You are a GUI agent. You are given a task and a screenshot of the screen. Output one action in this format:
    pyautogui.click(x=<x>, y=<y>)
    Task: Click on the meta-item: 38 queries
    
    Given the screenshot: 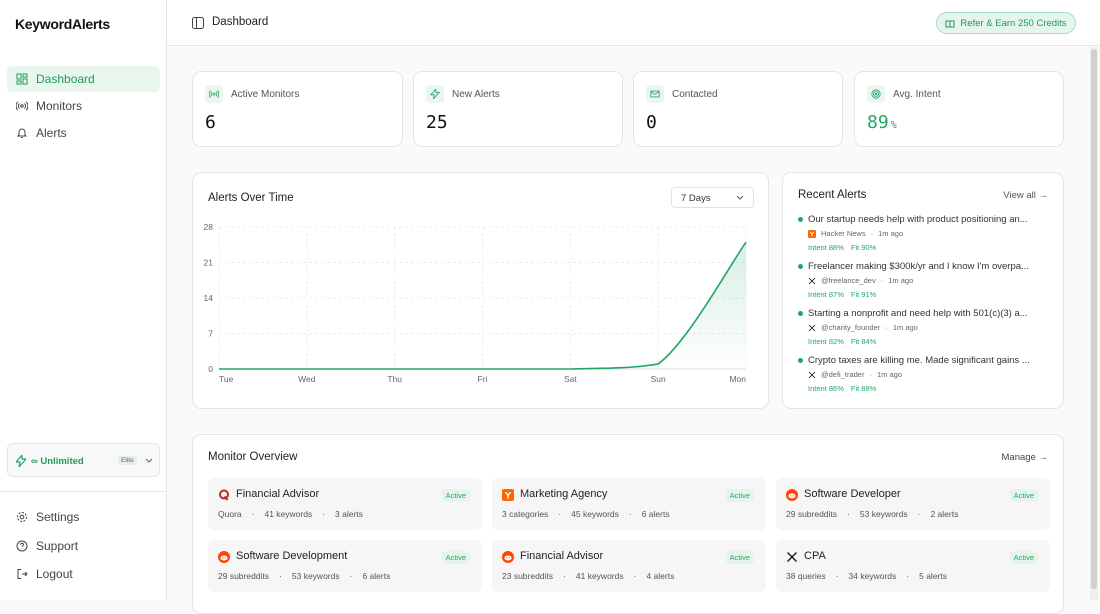 What is the action you would take?
    pyautogui.click(x=806, y=576)
    